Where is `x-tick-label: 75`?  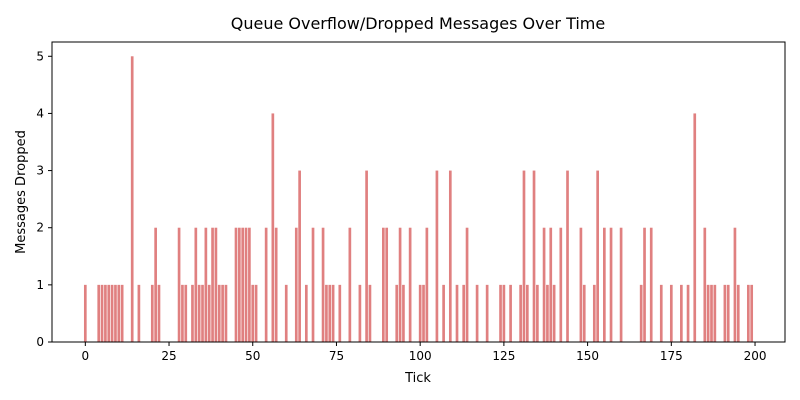
x-tick-label: 75 is located at coordinates (336, 356).